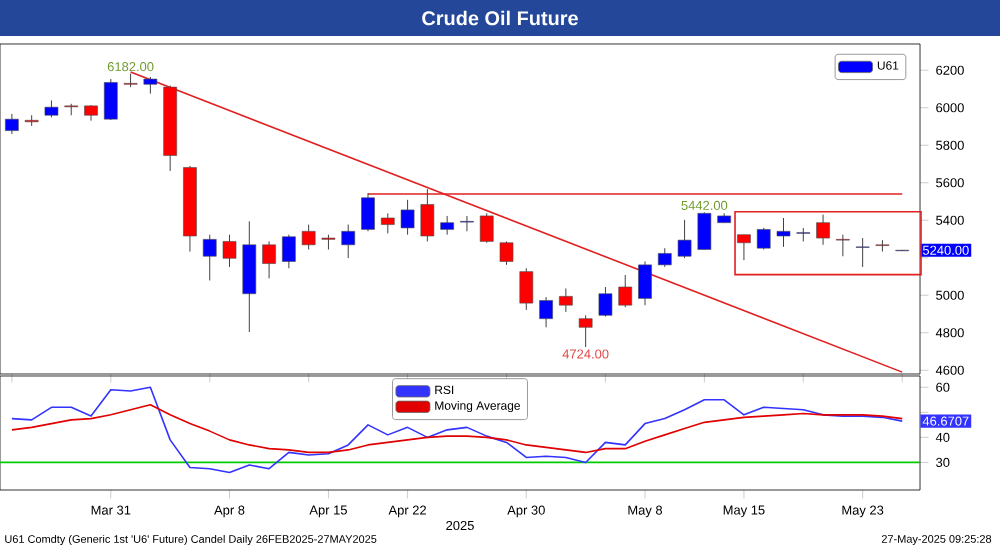 Image resolution: width=1000 pixels, height=560 pixels. Describe the element at coordinates (457, 430) in the screenshot. I see `line-series` at that location.